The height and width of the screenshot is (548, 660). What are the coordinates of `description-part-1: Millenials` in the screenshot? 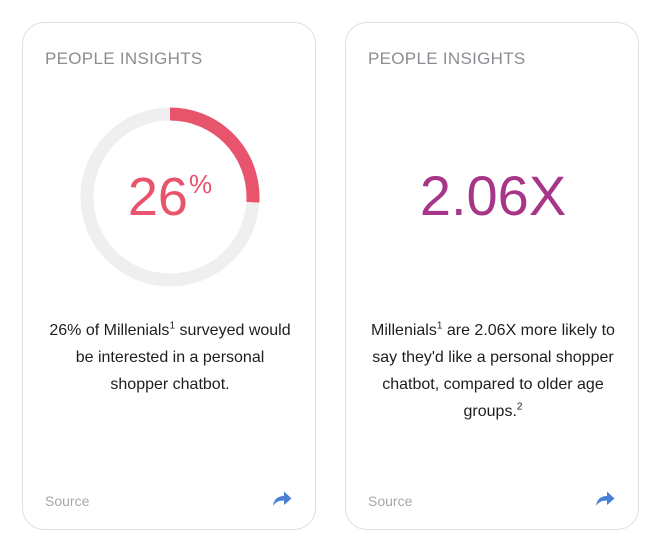 It's located at (404, 330).